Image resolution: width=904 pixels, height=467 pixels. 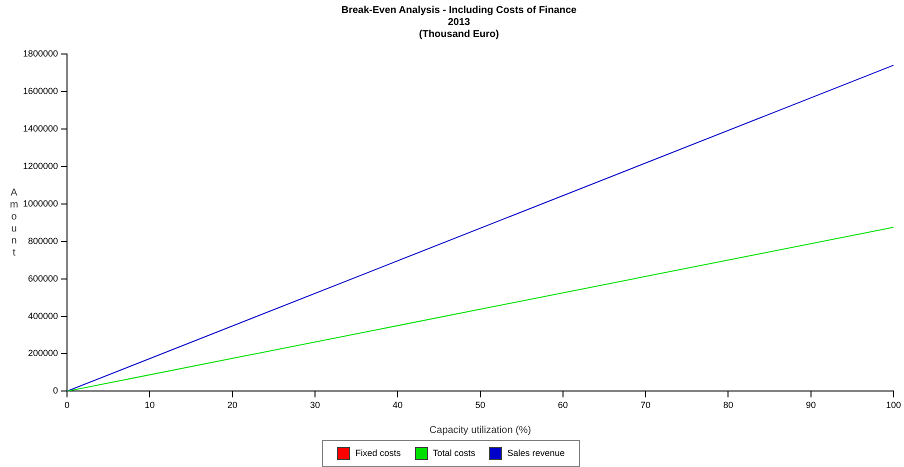 What do you see at coordinates (43, 315) in the screenshot?
I see `y-tick-label: 400000` at bounding box center [43, 315].